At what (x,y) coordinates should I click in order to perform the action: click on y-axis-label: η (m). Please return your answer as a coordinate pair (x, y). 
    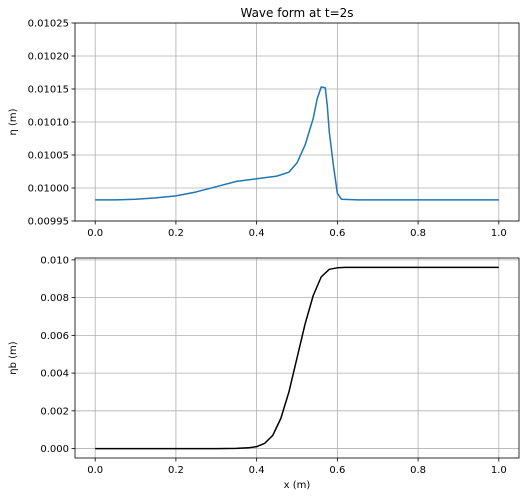
    Looking at the image, I should click on (13, 121).